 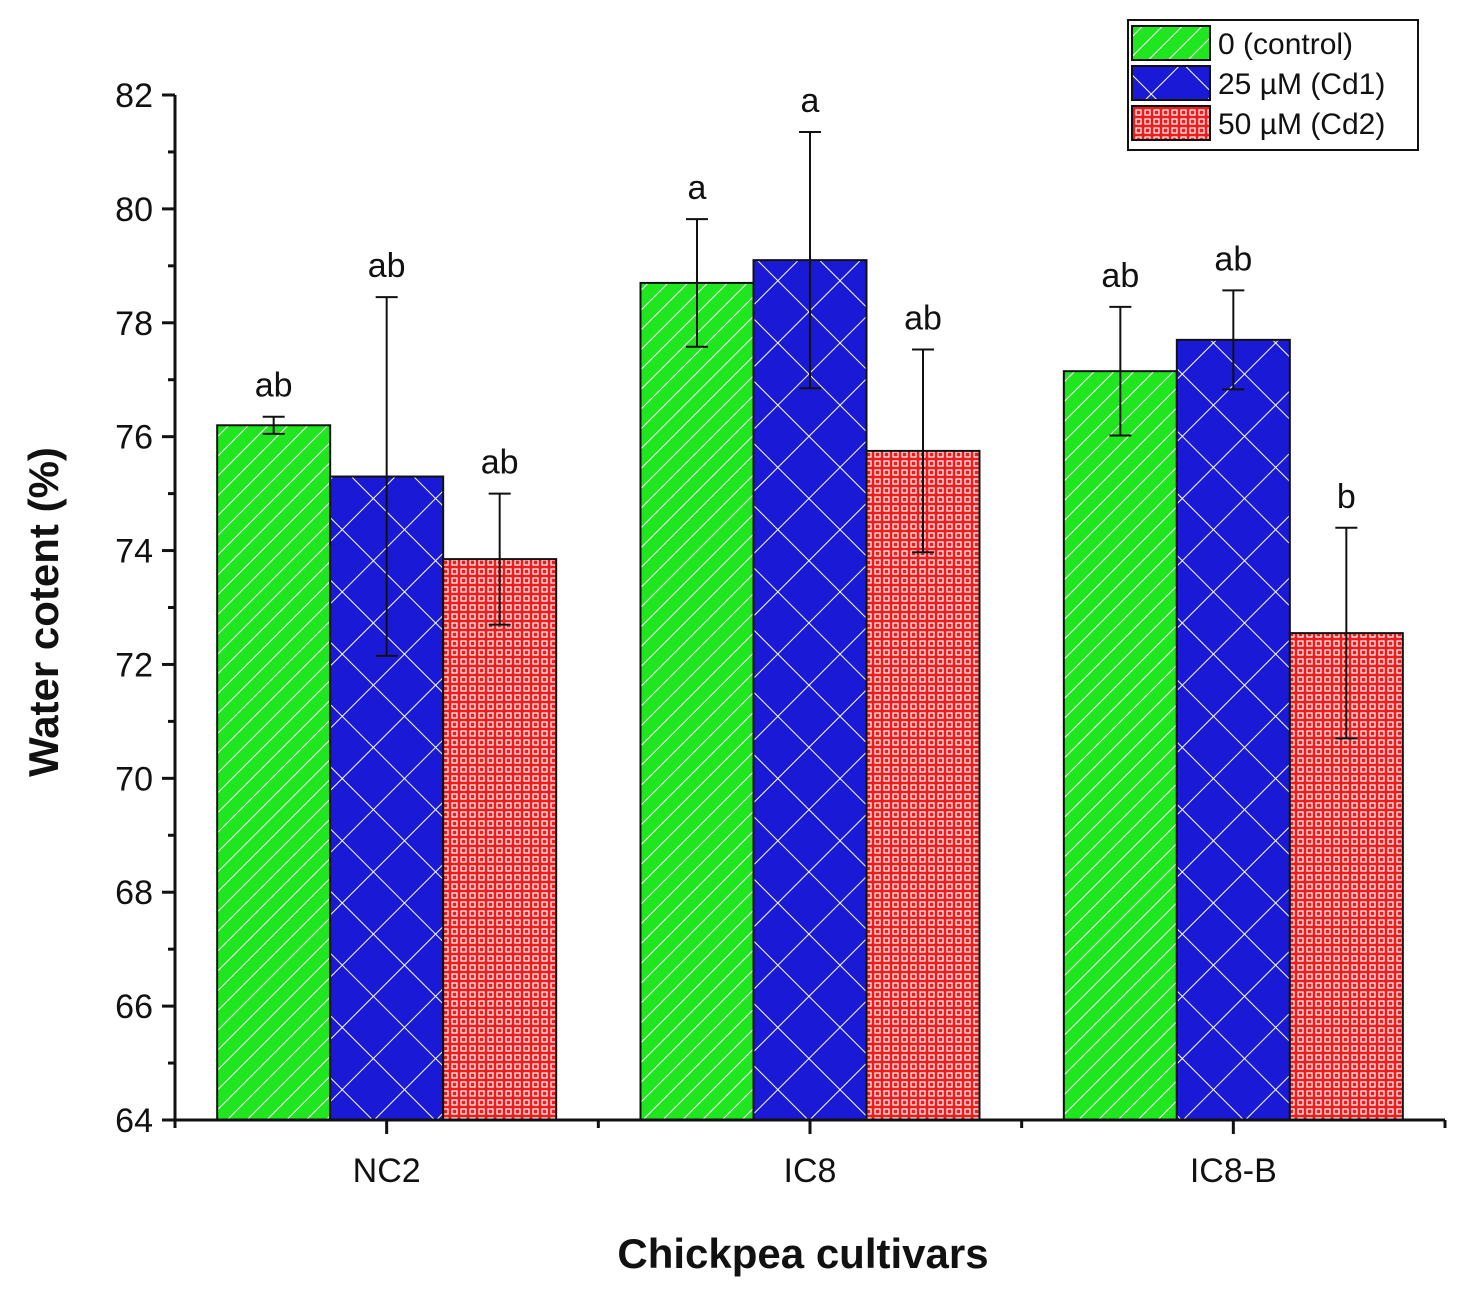 I want to click on x-tick-label: IC8, so click(x=810, y=1171).